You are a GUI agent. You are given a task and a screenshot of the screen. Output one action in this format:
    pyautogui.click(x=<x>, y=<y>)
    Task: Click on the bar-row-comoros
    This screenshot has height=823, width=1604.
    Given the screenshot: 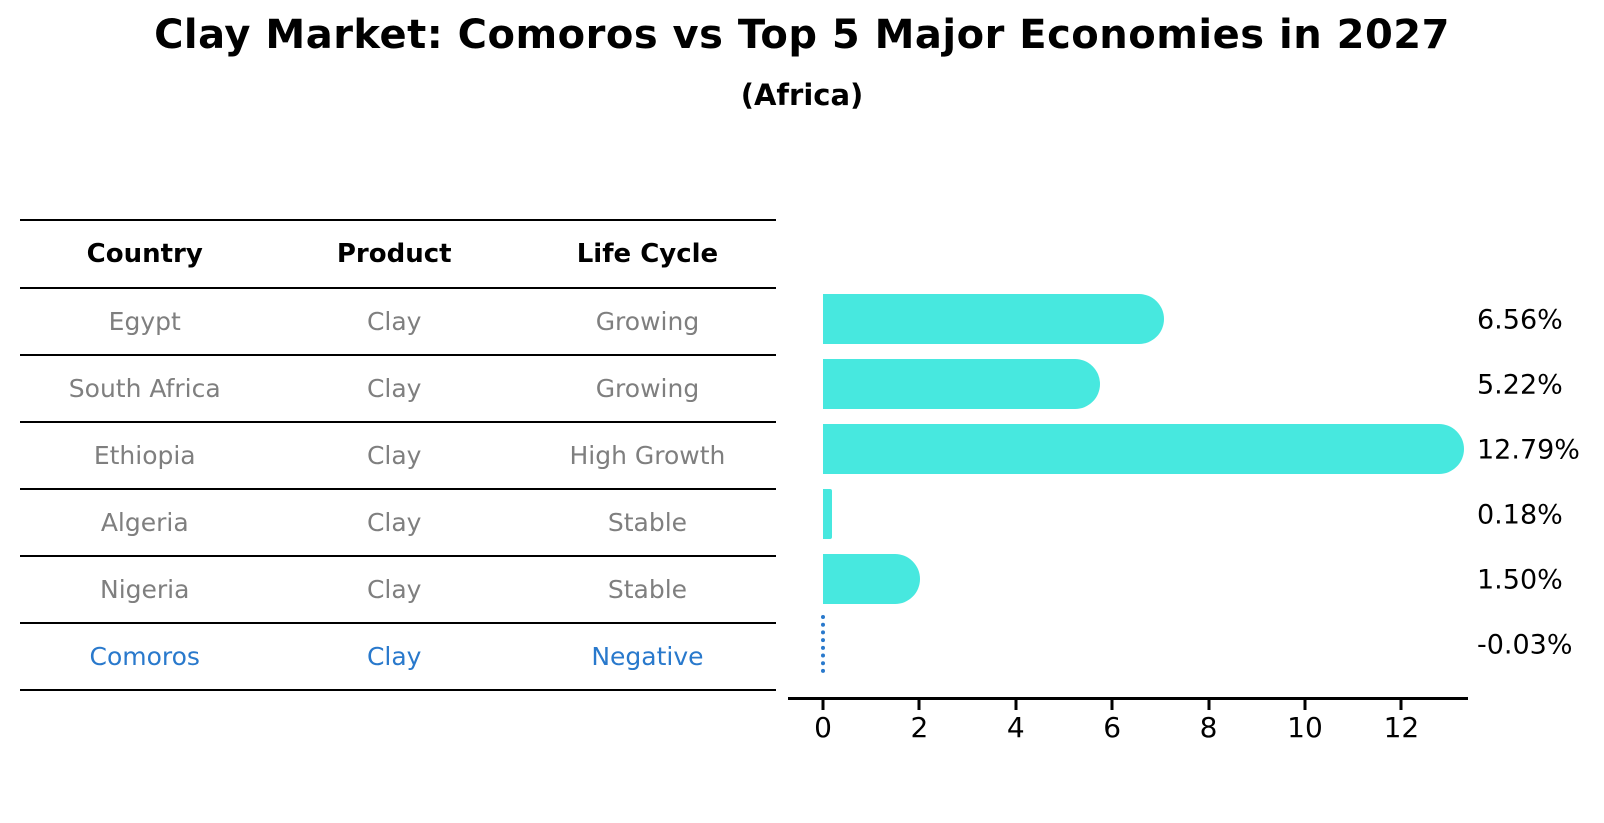 What is the action you would take?
    pyautogui.click(x=1138, y=644)
    